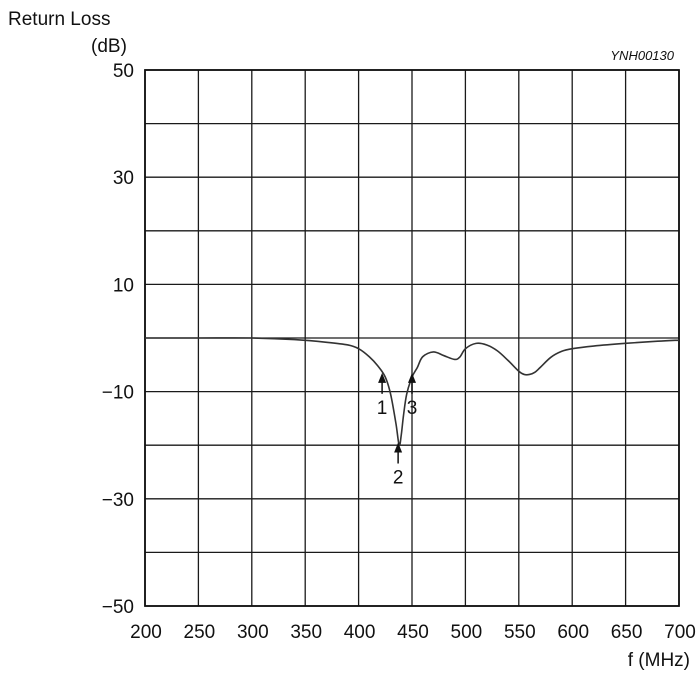  Describe the element at coordinates (118, 339) in the screenshot. I see `y-tick-labels: 50 30 10 −10 −30 −50` at that location.